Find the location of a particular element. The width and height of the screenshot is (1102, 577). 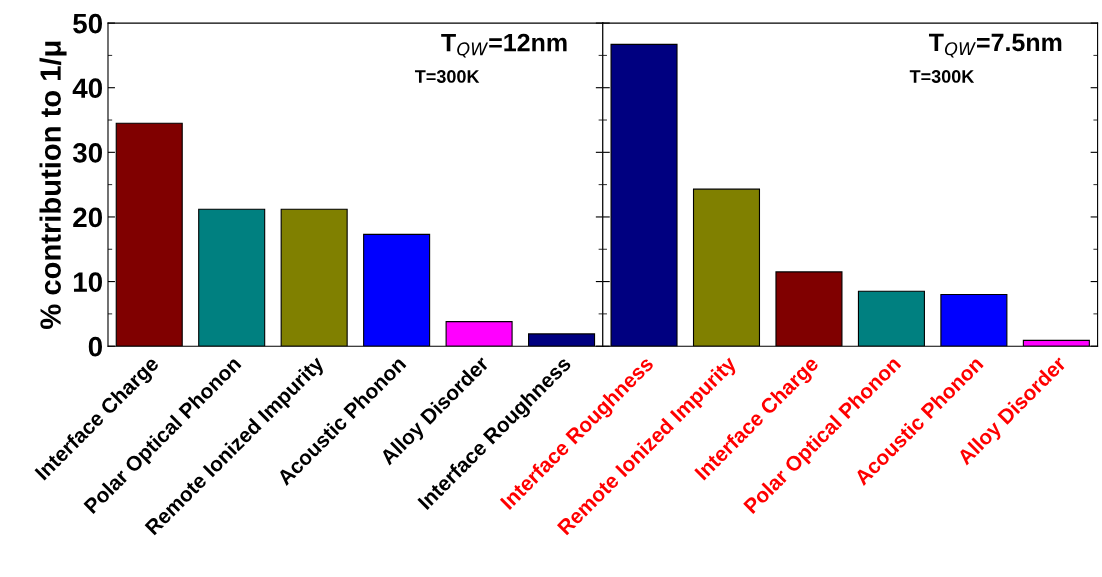

y-tick-label: 10 is located at coordinates (87, 282).